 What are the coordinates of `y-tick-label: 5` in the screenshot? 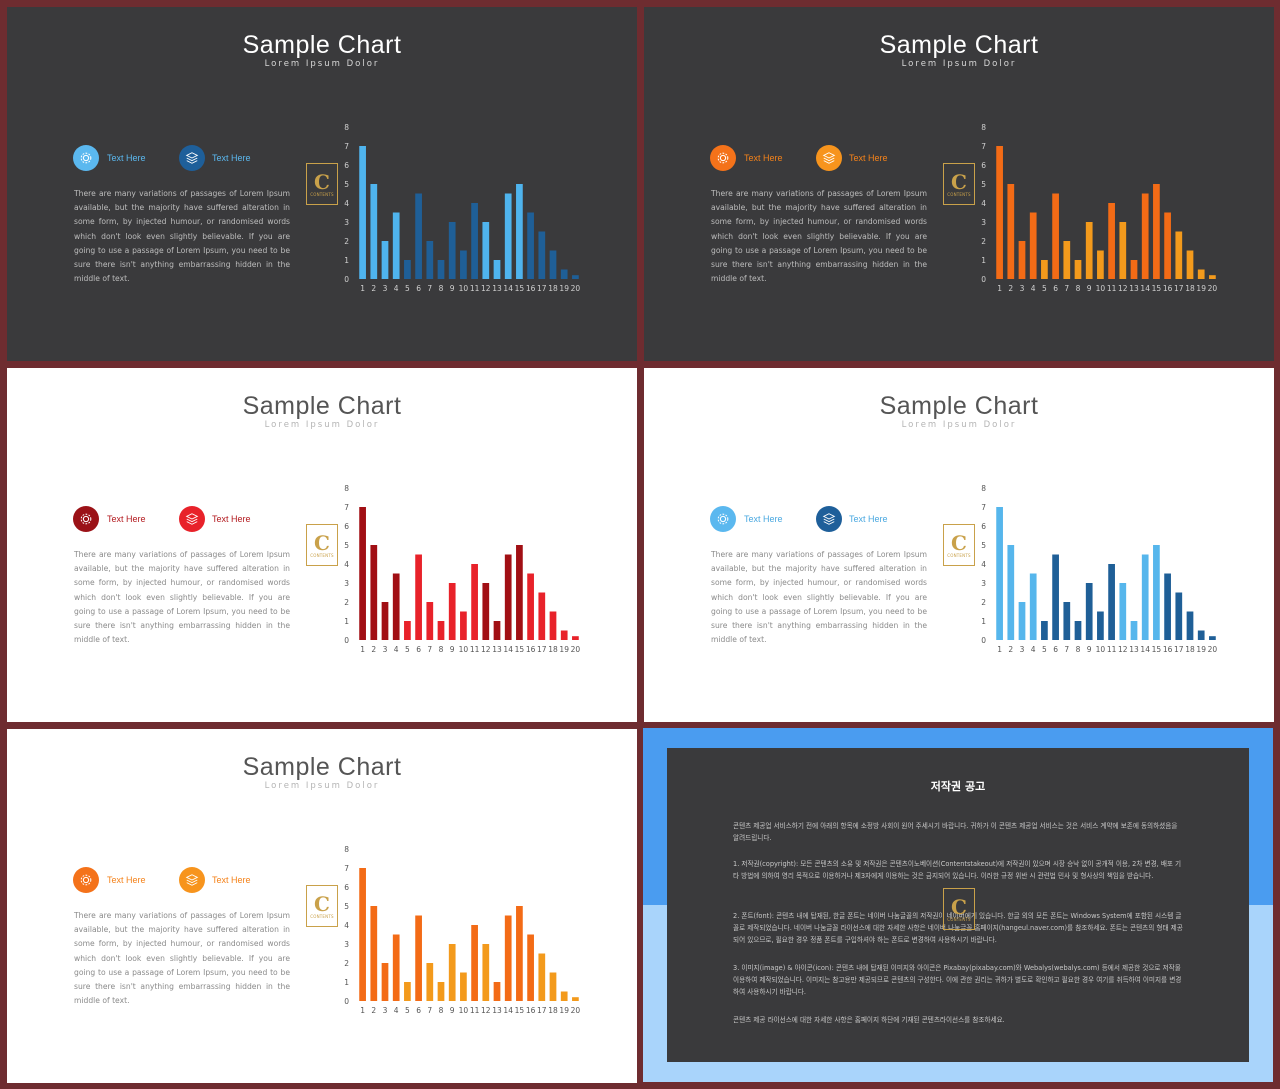 It's located at (983, 545).